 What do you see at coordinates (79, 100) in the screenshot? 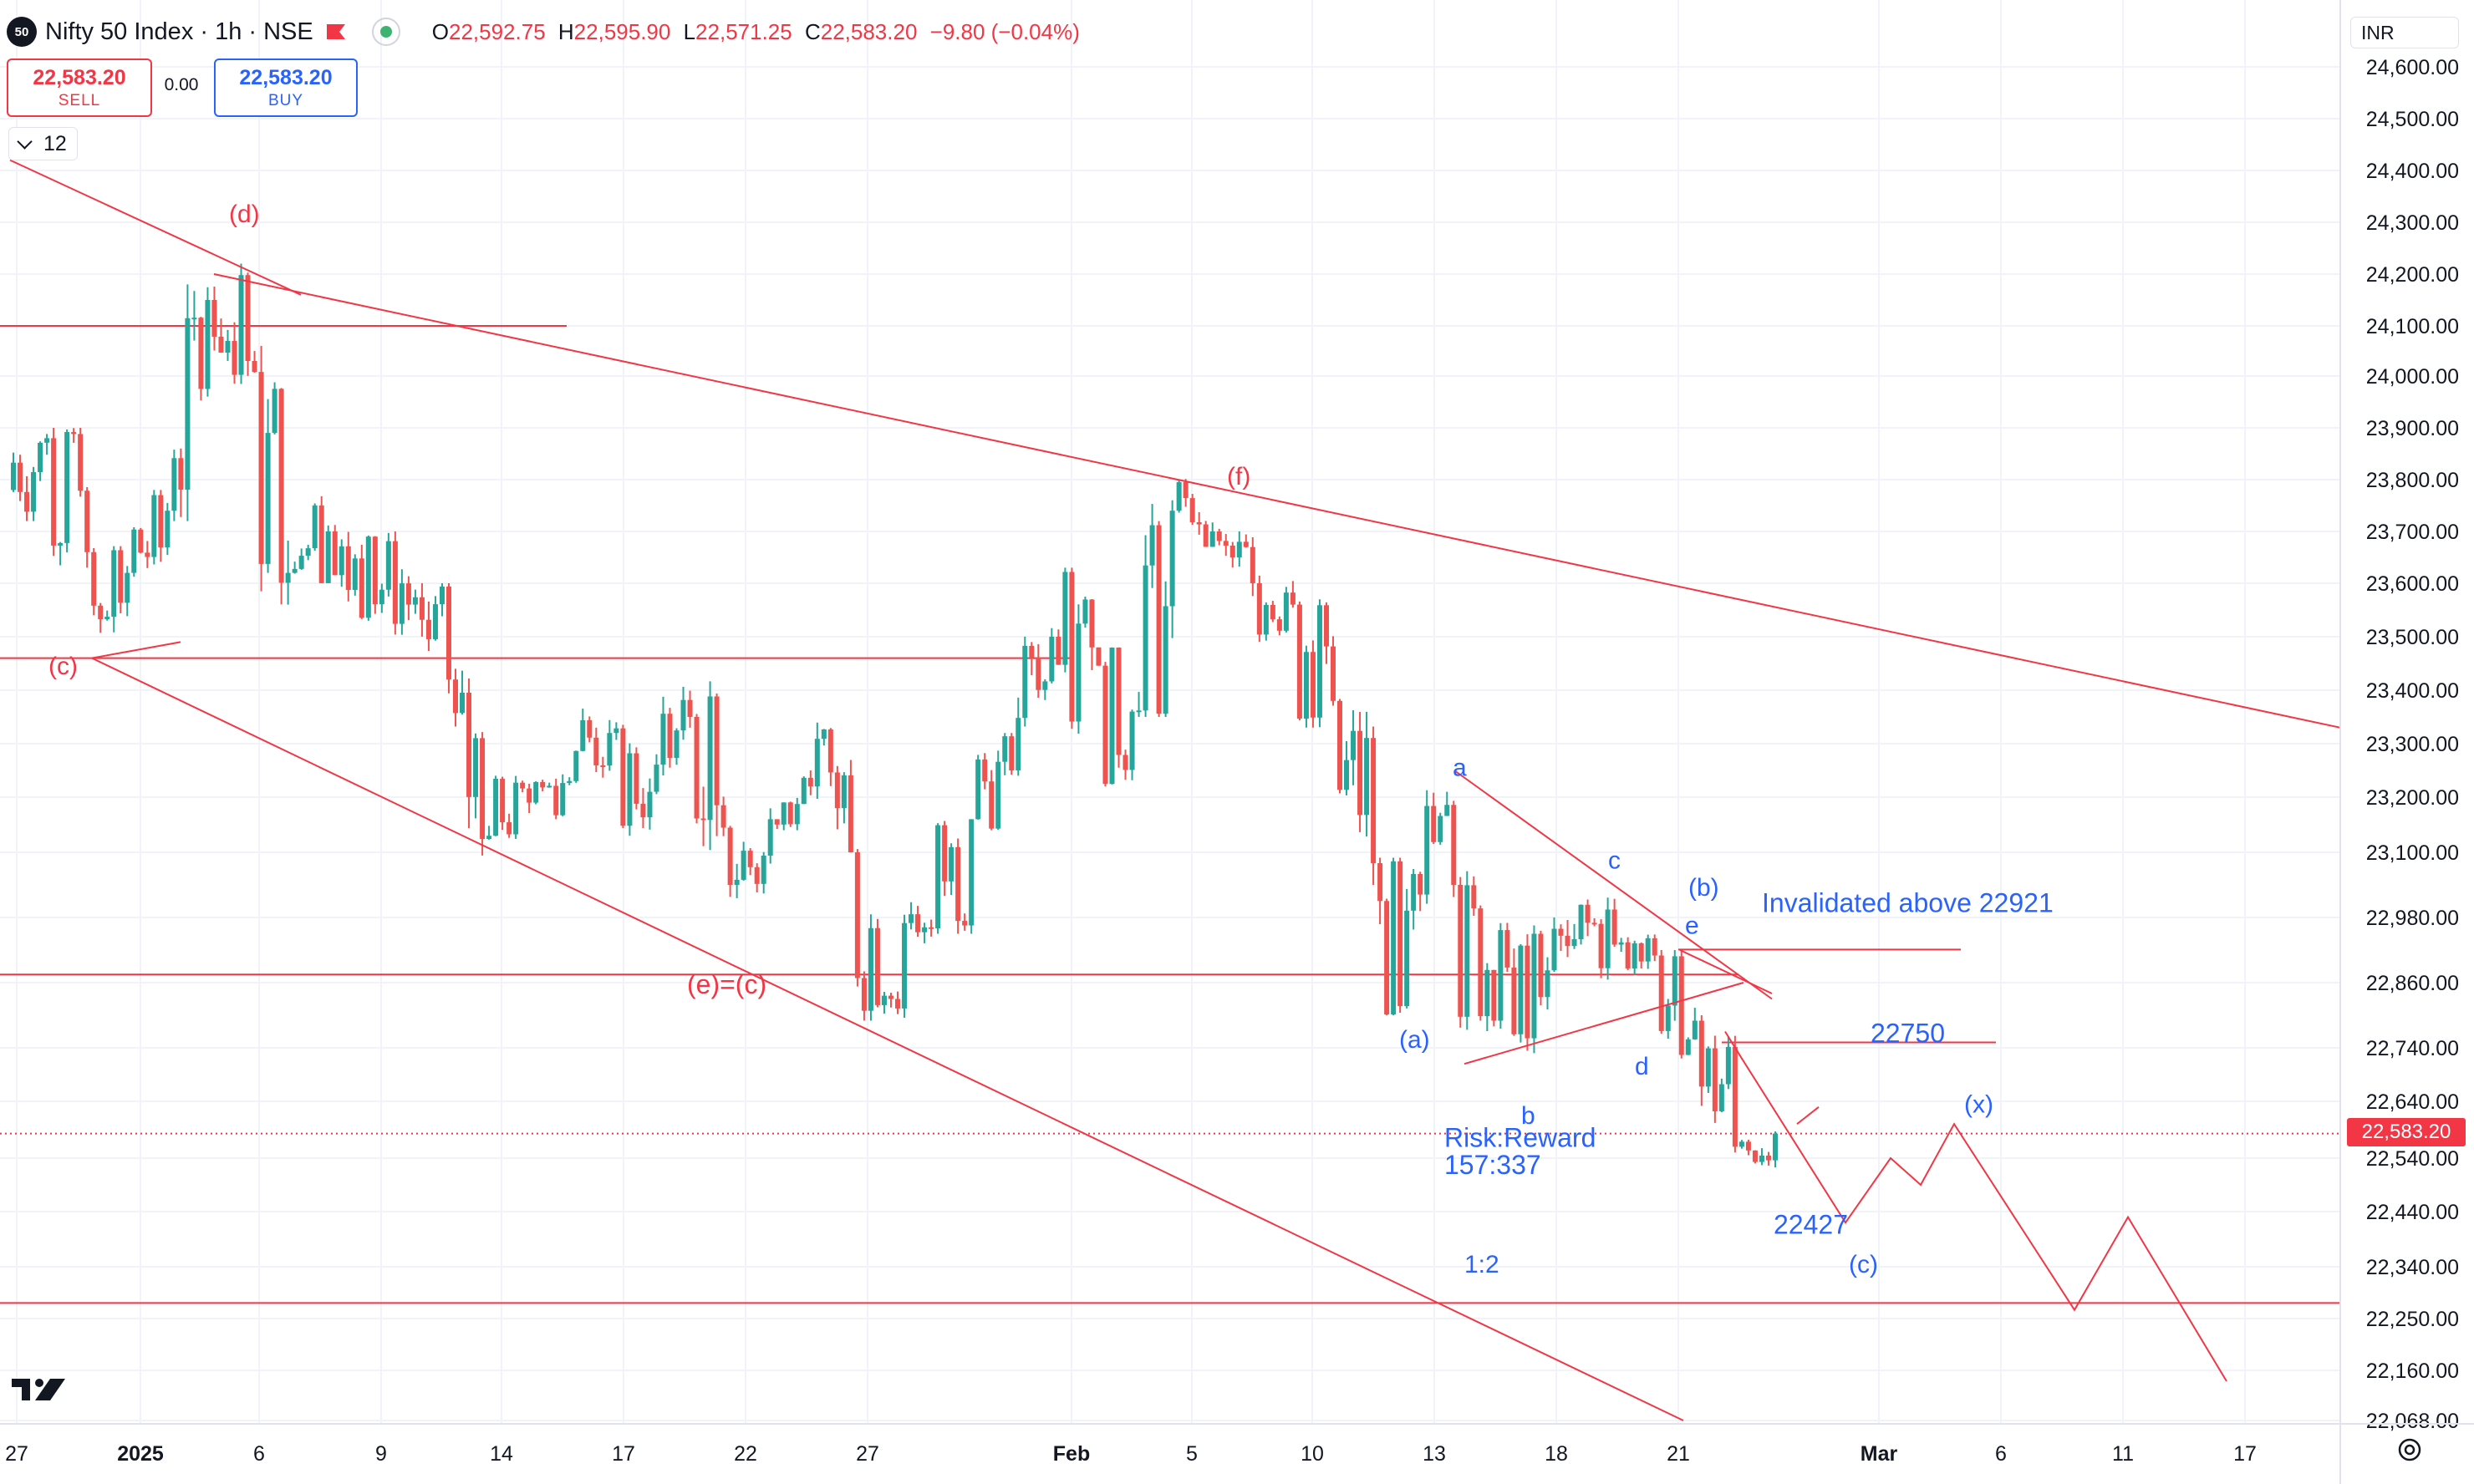
I see `sell-label: SELL` at bounding box center [79, 100].